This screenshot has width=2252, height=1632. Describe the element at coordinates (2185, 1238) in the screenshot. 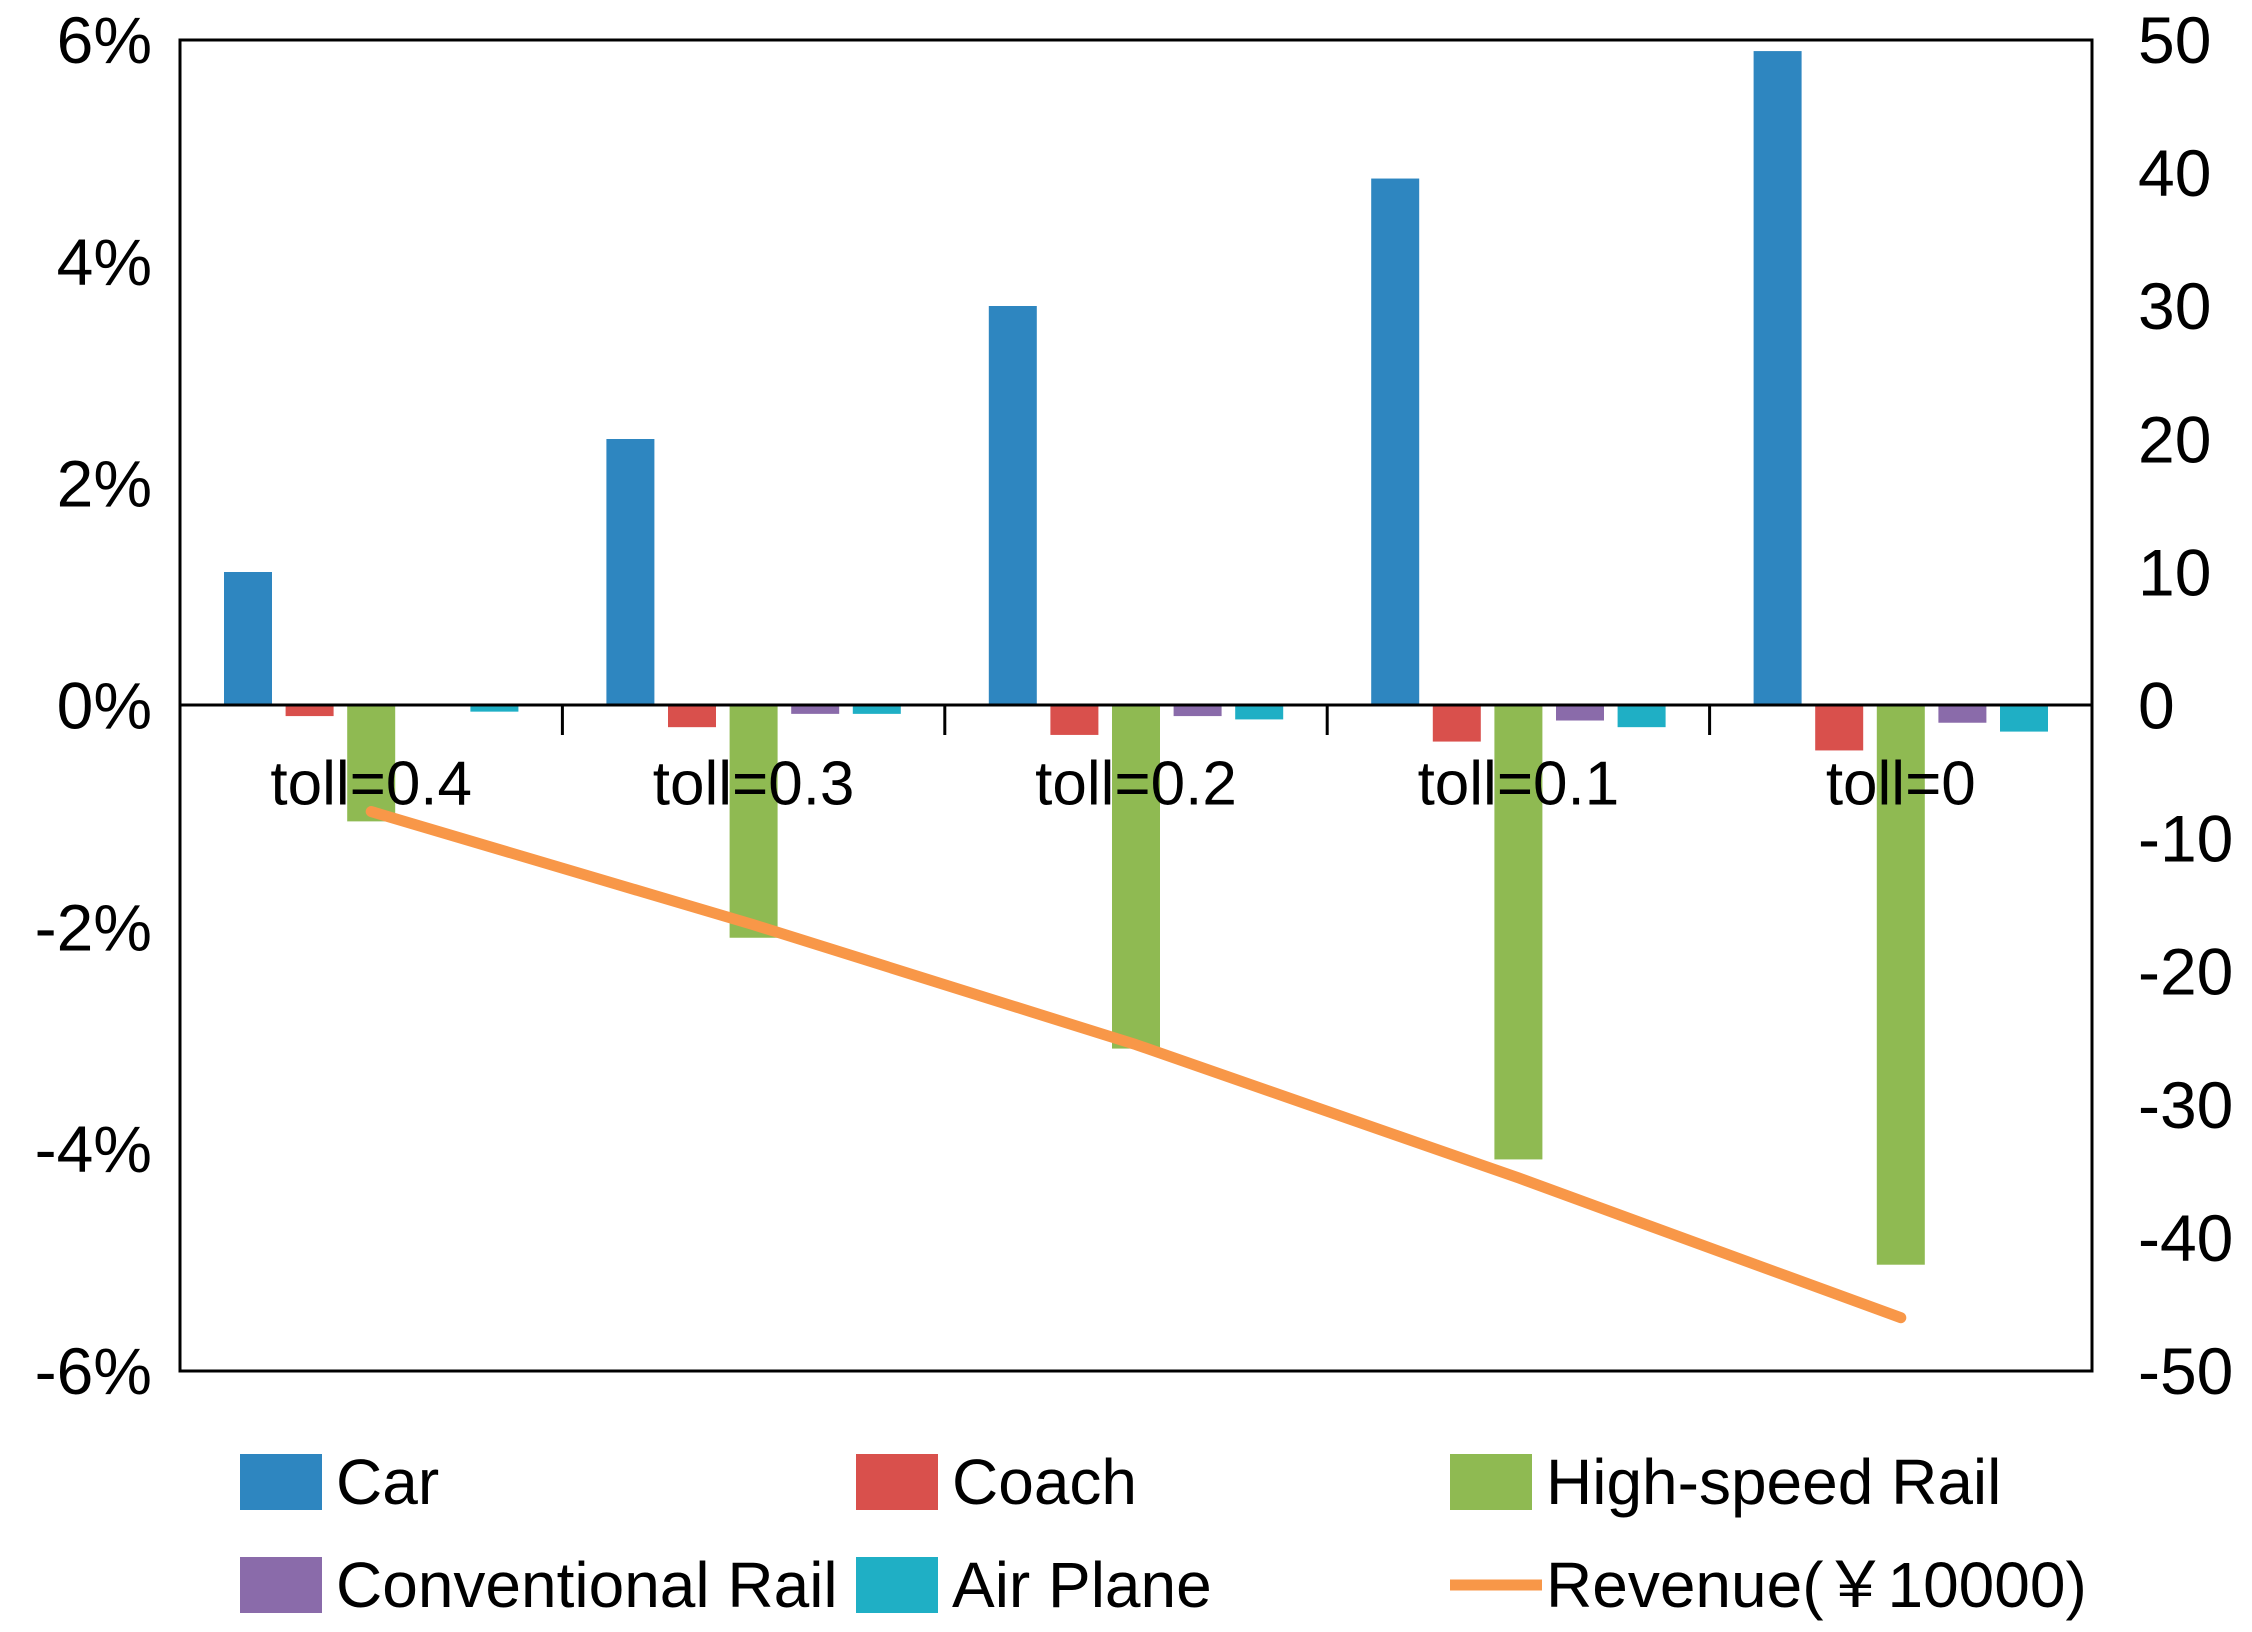

I see `right-axis-label: -40` at that location.